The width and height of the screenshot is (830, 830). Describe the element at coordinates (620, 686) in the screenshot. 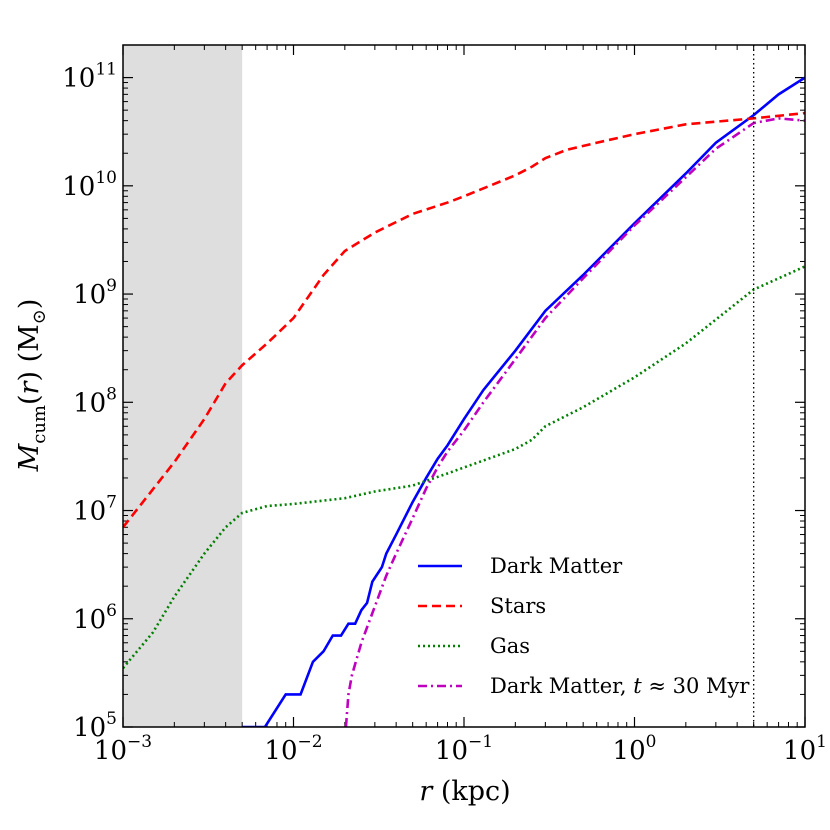

I see `legend-label: Dark Matter, t ≈ 30 Myr` at that location.